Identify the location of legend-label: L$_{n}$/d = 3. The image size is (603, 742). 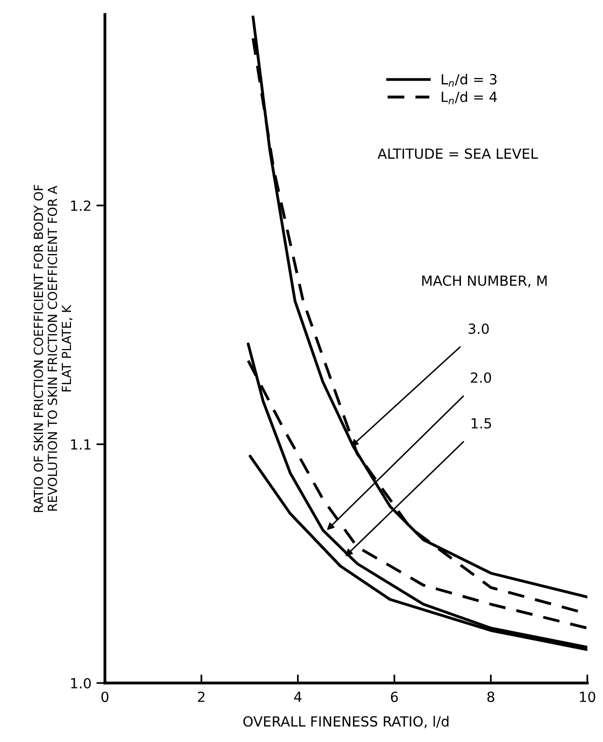
(469, 80).